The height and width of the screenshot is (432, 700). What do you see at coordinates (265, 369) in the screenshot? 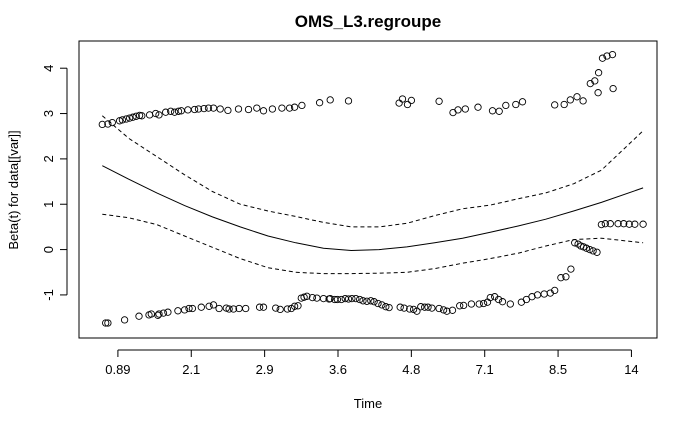
I see `x-tick-label: 2.9` at bounding box center [265, 369].